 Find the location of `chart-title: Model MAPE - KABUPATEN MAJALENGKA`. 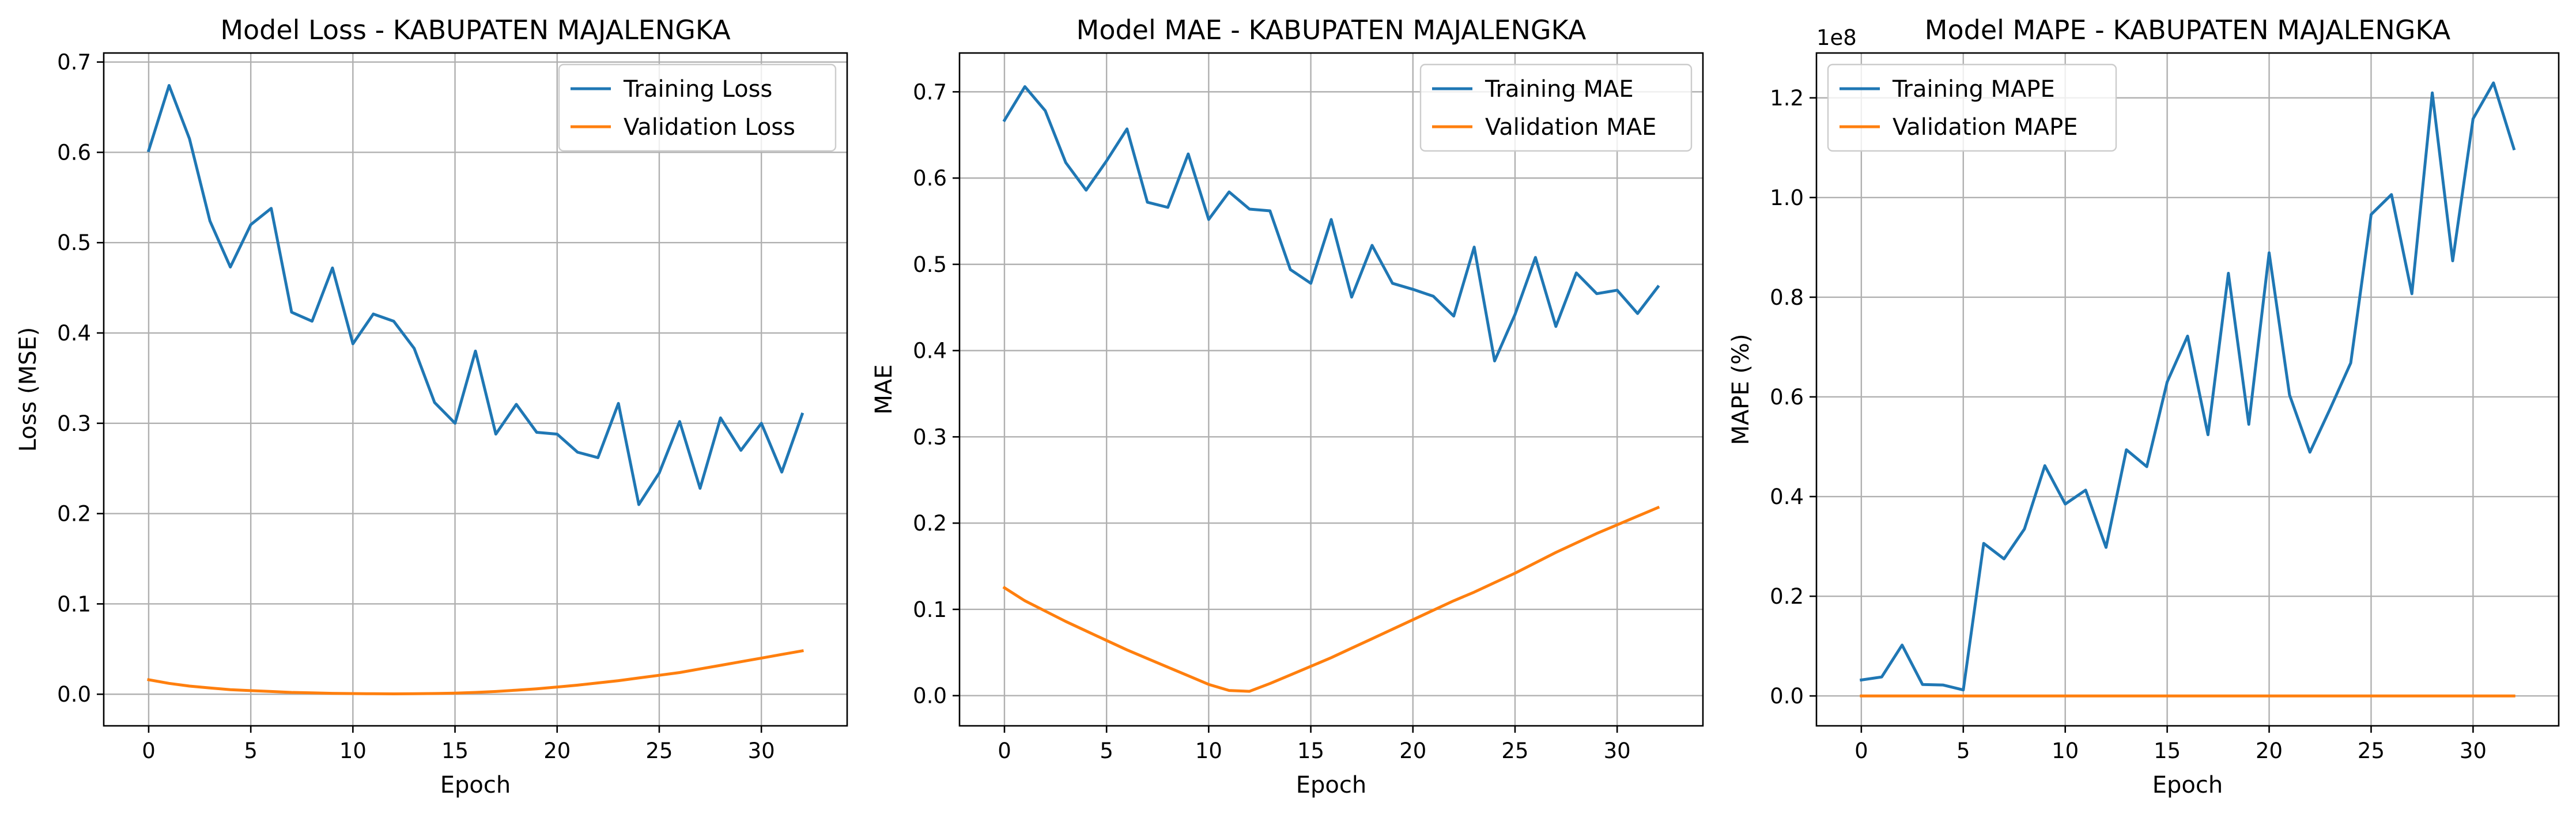

chart-title: Model MAPE - KABUPATEN MAJALENGKA is located at coordinates (2188, 30).